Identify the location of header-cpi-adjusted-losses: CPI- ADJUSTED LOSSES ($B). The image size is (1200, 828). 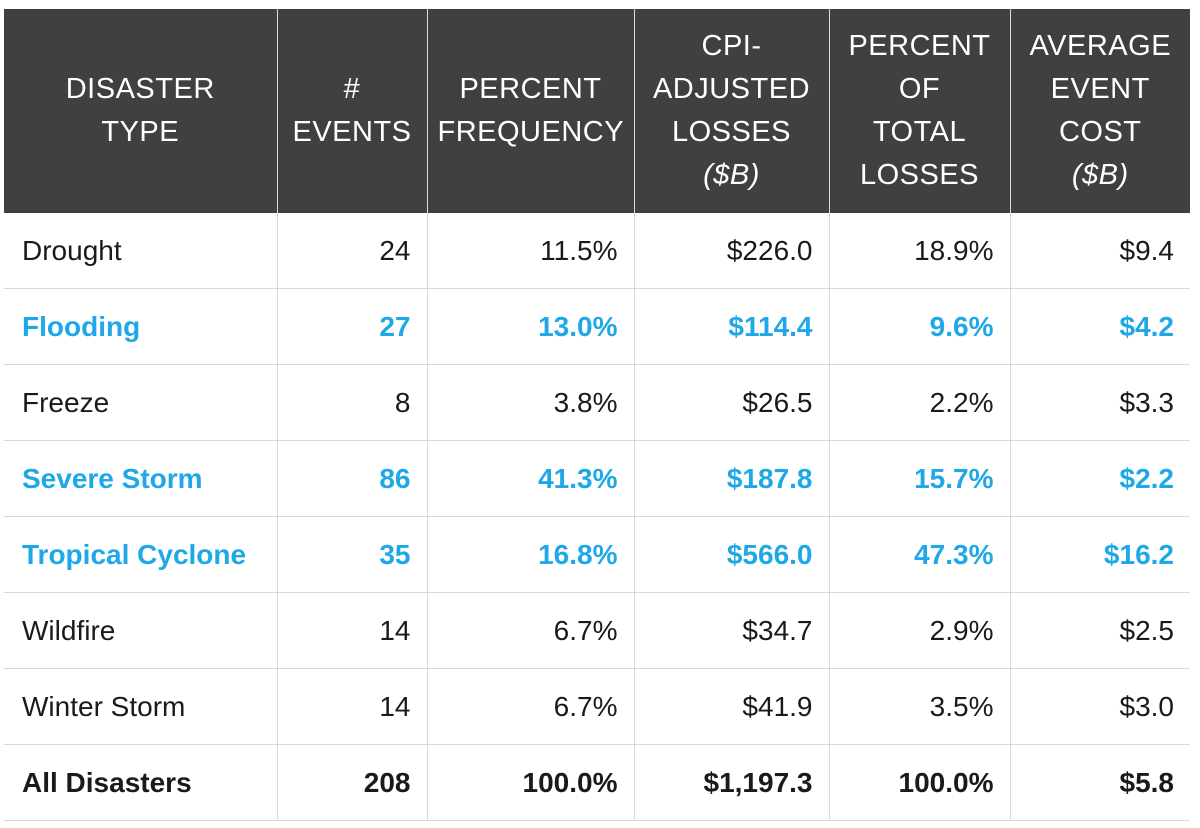
(732, 111).